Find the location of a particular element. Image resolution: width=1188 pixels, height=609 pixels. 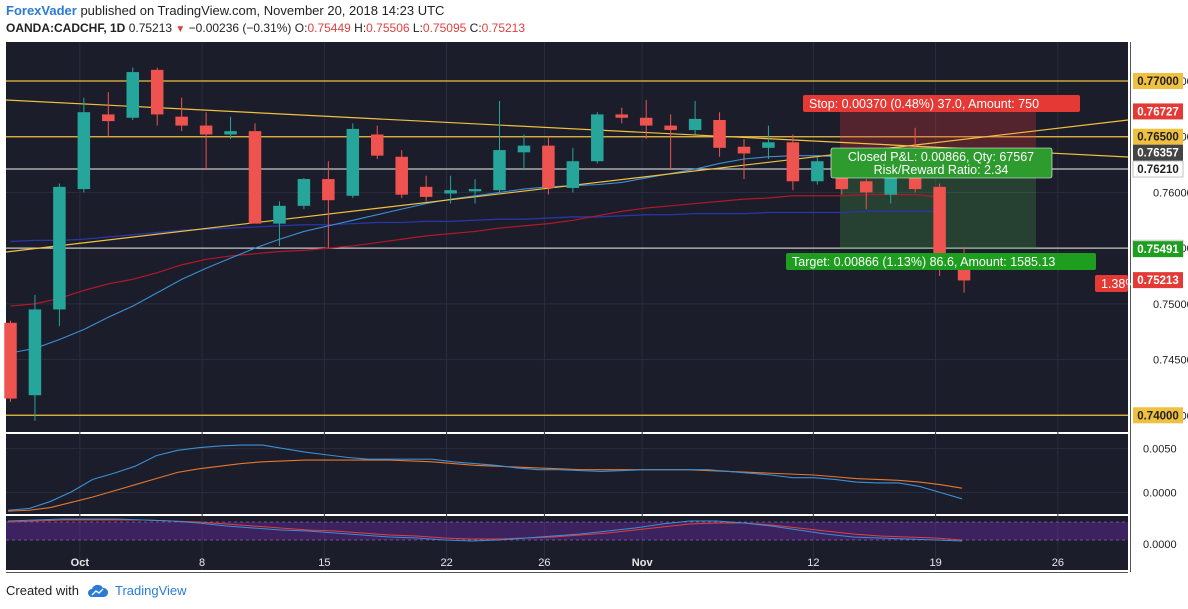

y-axis-tick: 0.74500 is located at coordinates (1170, 361).